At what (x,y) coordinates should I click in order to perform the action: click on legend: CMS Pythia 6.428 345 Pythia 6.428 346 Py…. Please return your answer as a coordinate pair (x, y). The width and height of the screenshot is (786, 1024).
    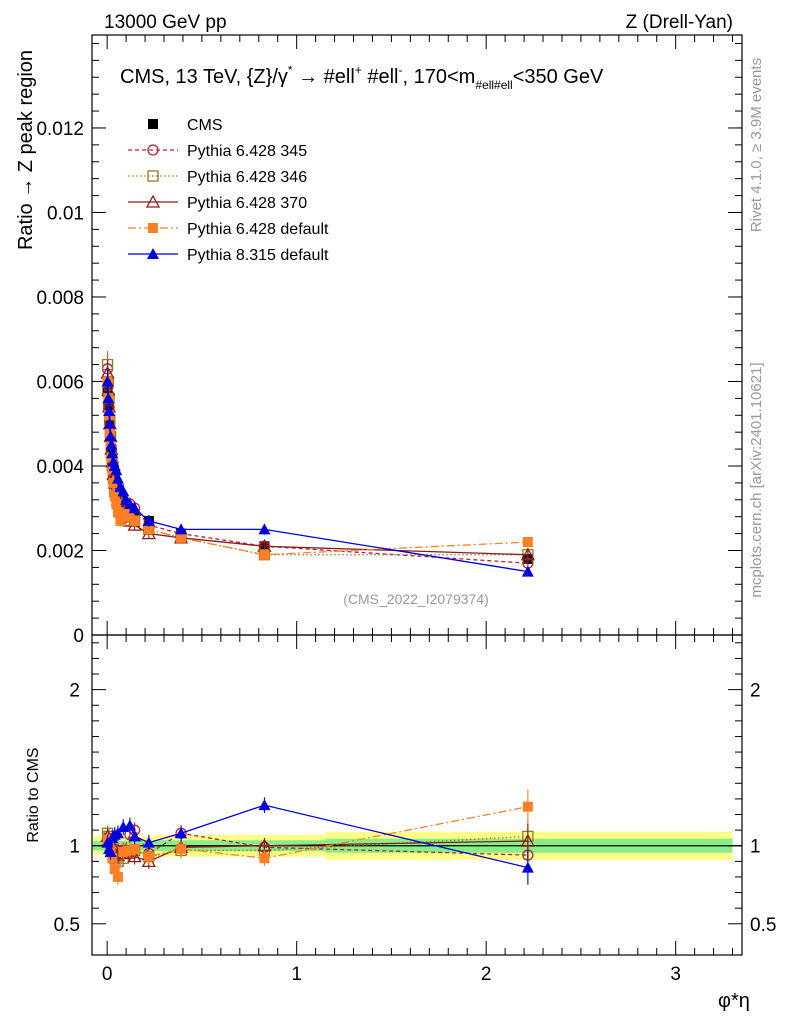
    Looking at the image, I should click on (228, 190).